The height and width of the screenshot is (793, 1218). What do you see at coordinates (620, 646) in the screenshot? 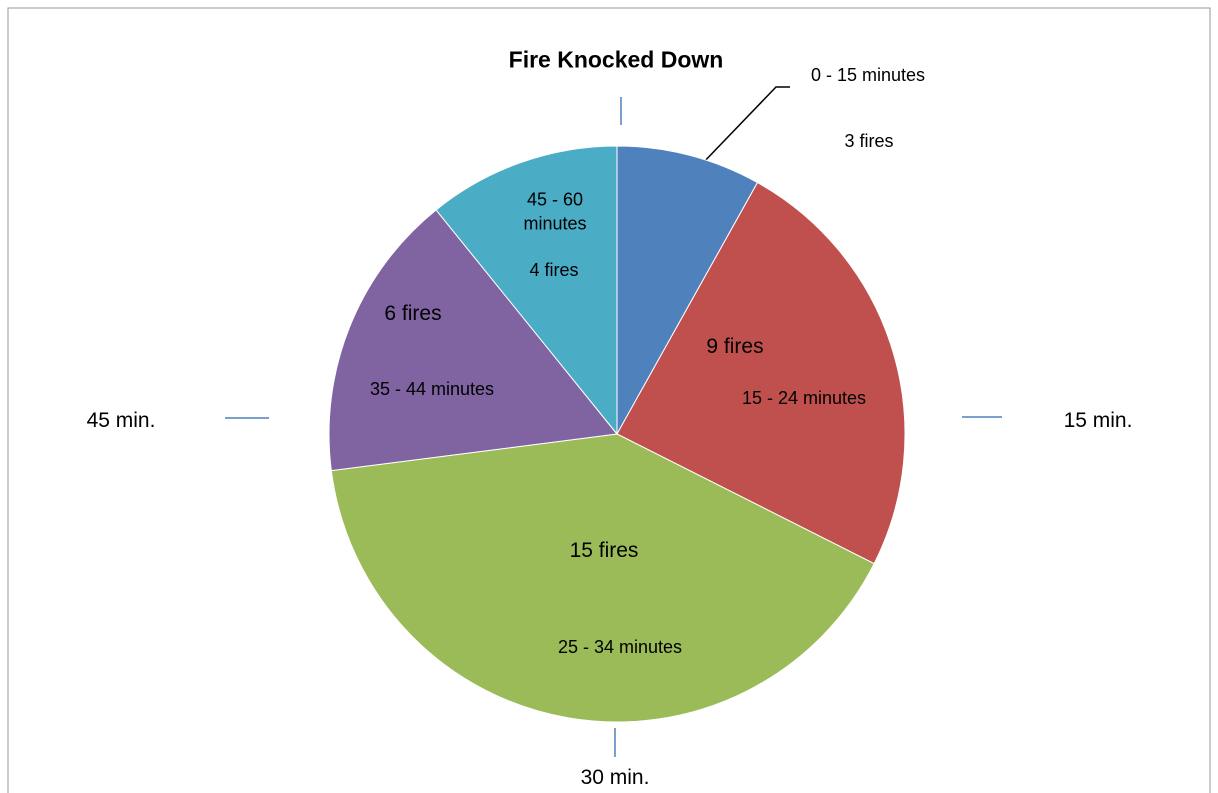
I see `category-label: 25 - 34 minutes` at bounding box center [620, 646].